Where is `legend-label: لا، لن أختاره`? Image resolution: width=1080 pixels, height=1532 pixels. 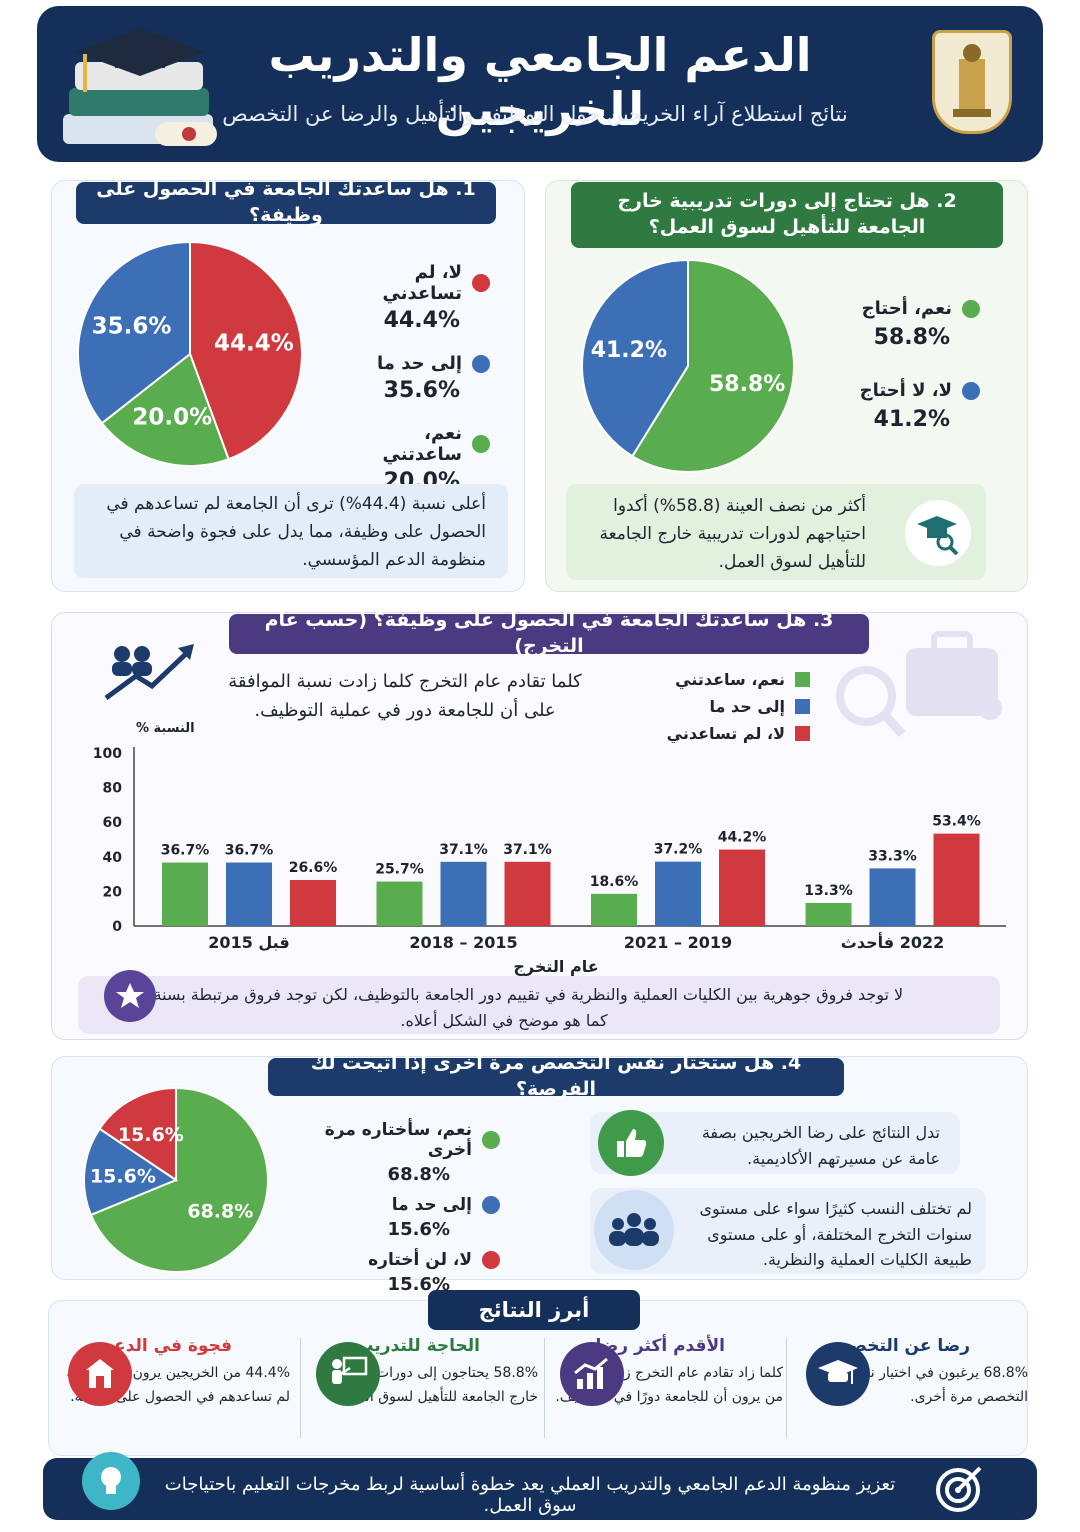 legend-label: لا، لن أختاره is located at coordinates (420, 1260).